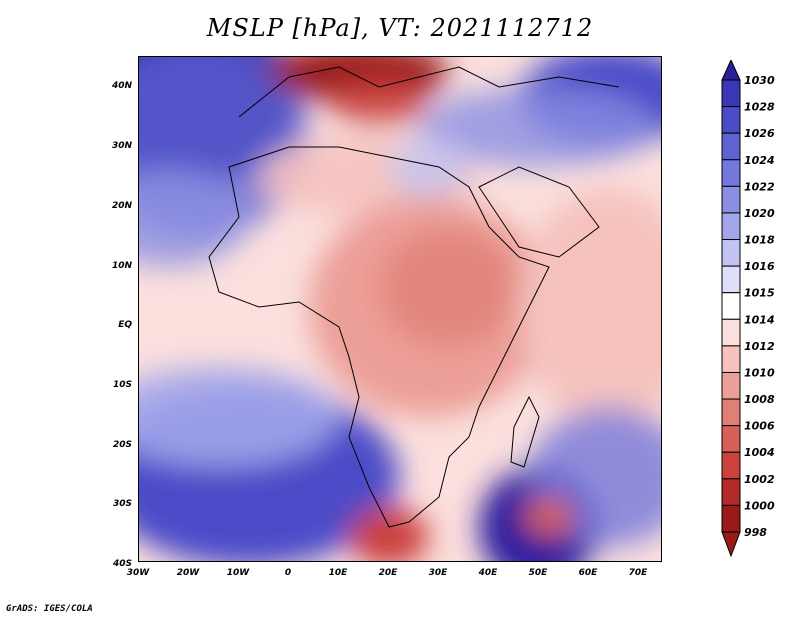  What do you see at coordinates (759, 426) in the screenshot?
I see `colorbar-level-label: 1006` at bounding box center [759, 426].